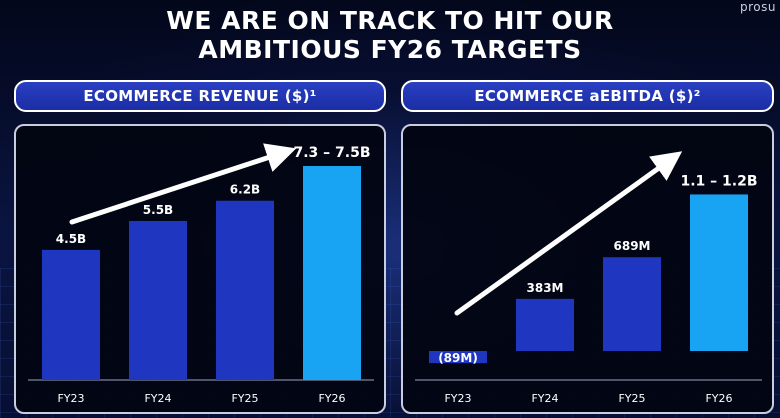 The height and width of the screenshot is (418, 780). I want to click on revenue-value-label-fy26: 7.3 – 7.5B, so click(331, 153).